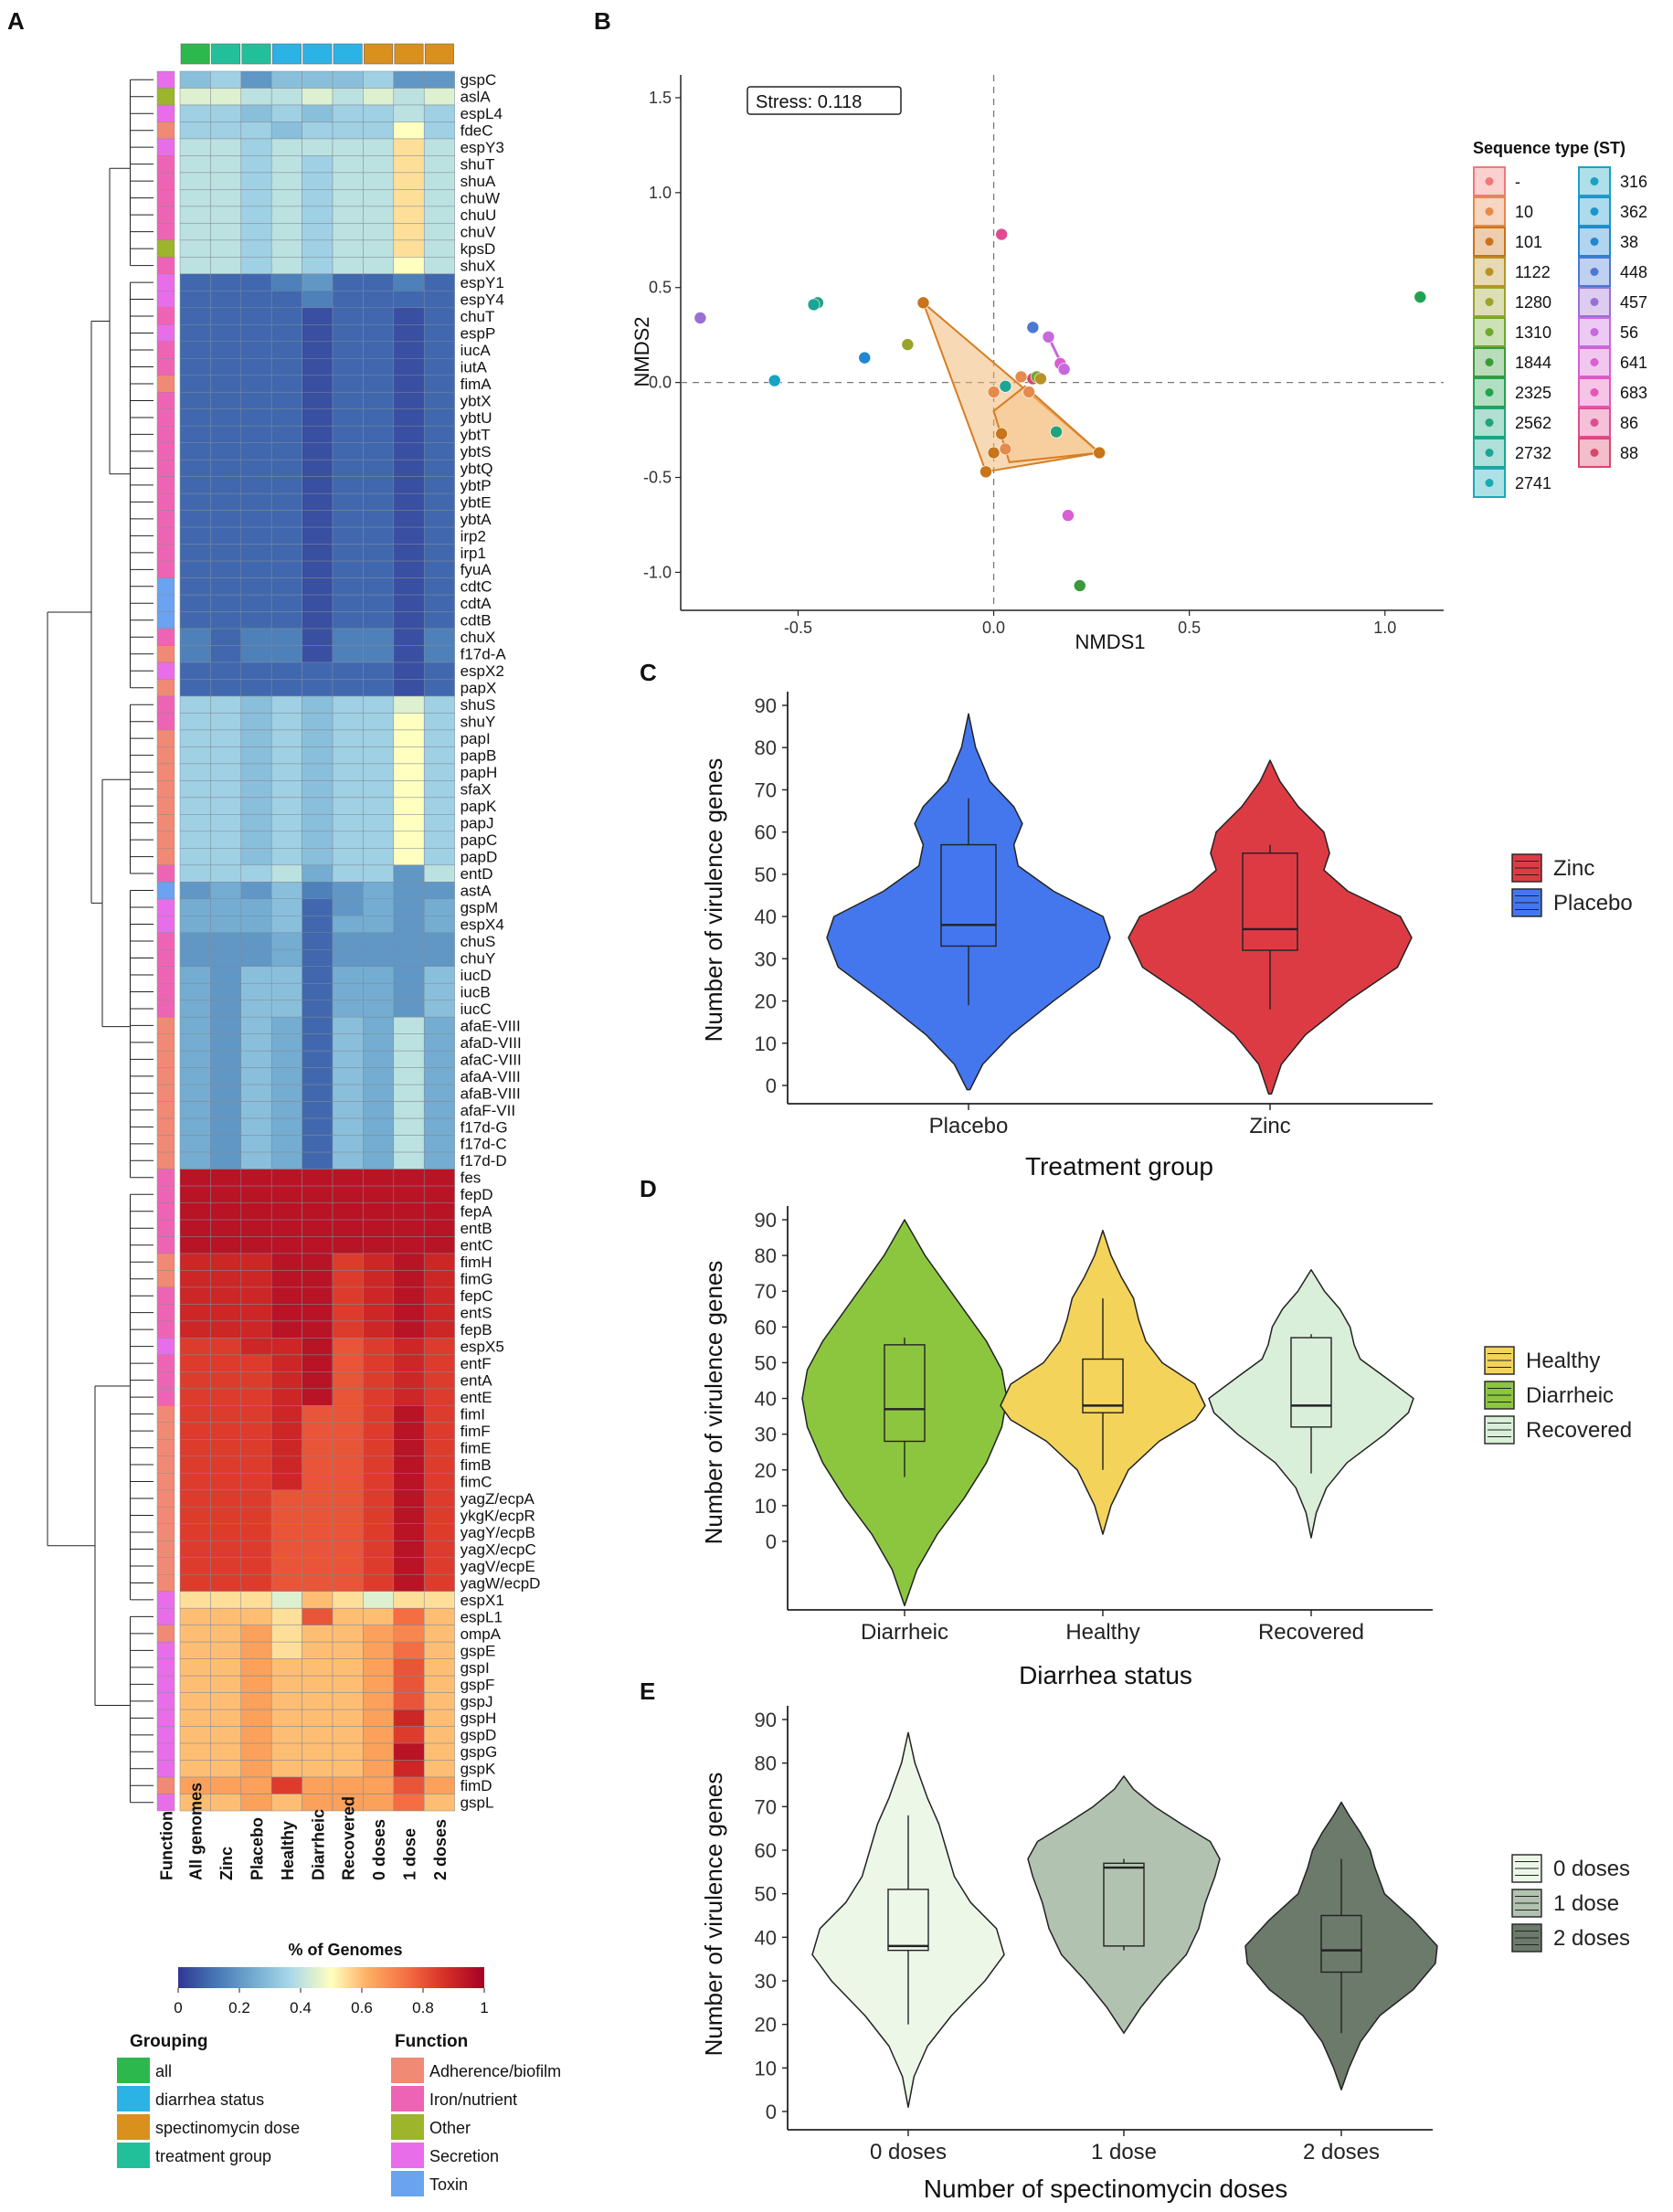  What do you see at coordinates (473, 2099) in the screenshot?
I see `function-label: Iron/nutrient` at bounding box center [473, 2099].